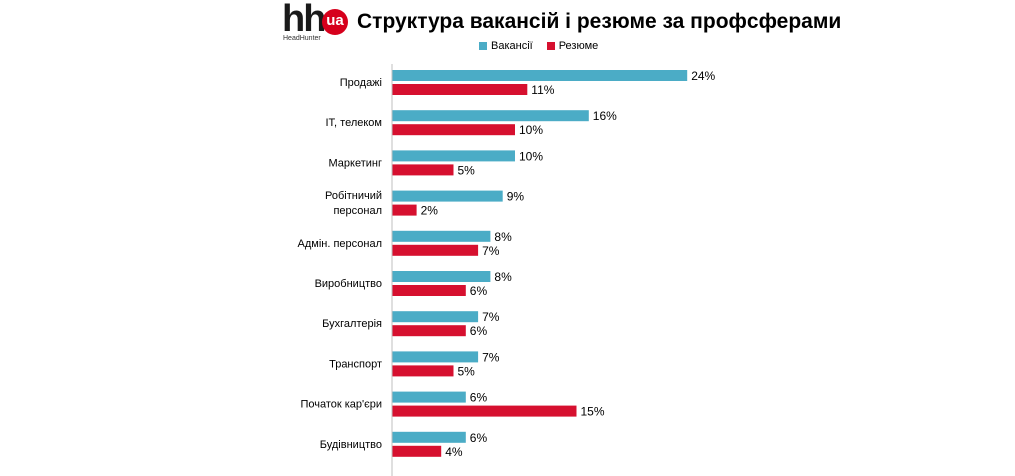 This screenshot has width=1015, height=476. What do you see at coordinates (361, 83) in the screenshot?
I see `category-label: Продажі` at bounding box center [361, 83].